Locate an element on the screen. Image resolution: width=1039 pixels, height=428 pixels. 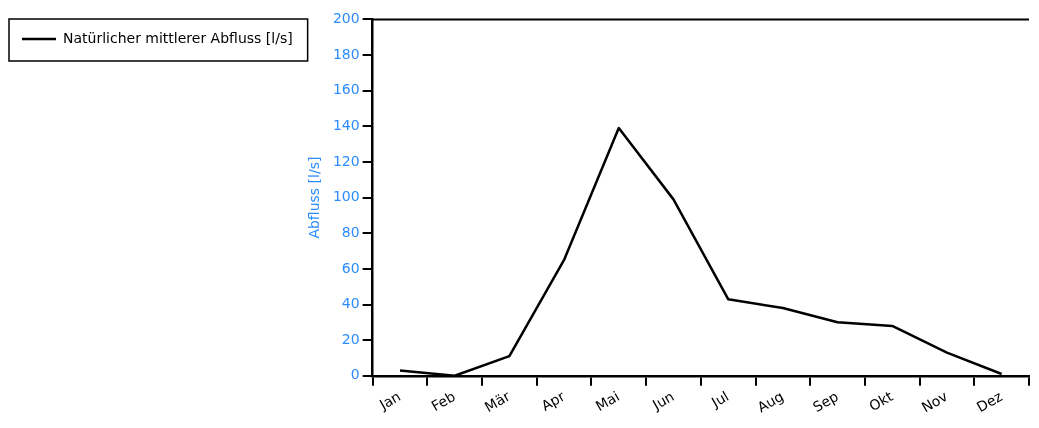
y-tick-label: 0 is located at coordinates (355, 374).